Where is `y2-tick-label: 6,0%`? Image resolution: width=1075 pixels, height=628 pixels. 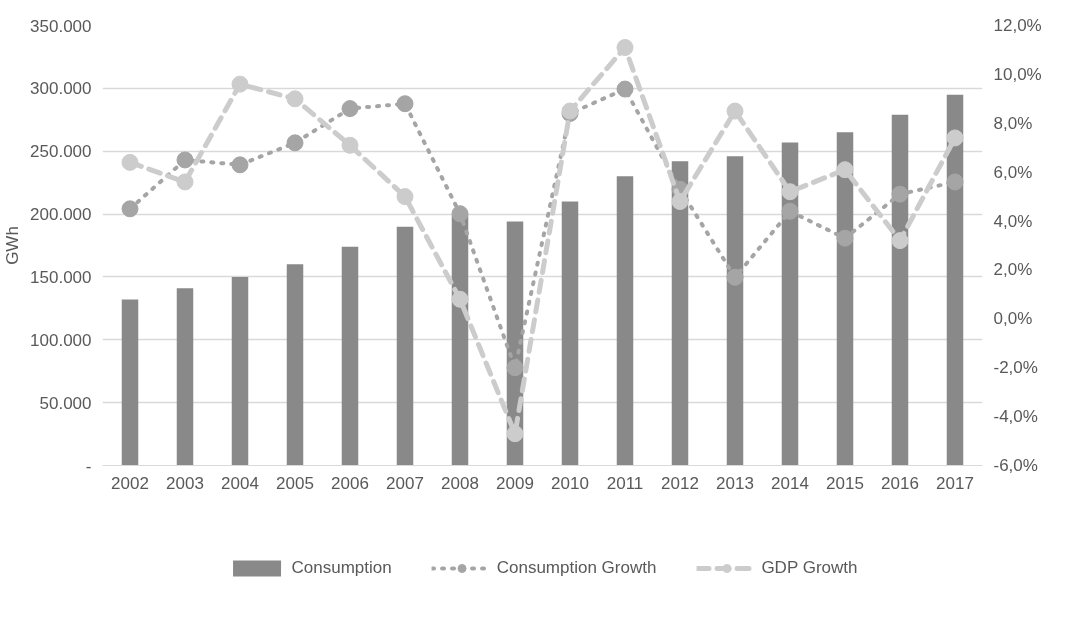 y2-tick-label: 6,0% is located at coordinates (1013, 172).